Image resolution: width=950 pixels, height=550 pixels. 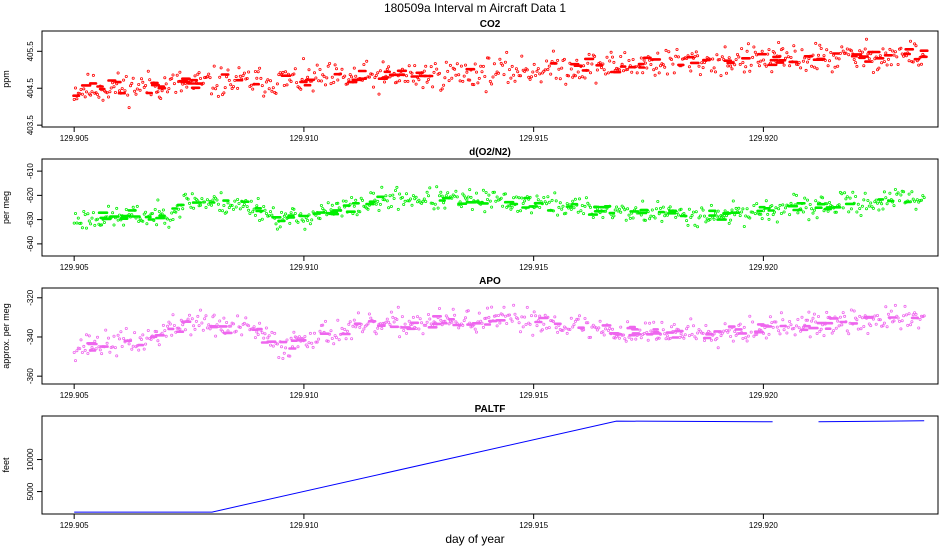 What do you see at coordinates (474, 539) in the screenshot?
I see `x-axis-label: day of year` at bounding box center [474, 539].